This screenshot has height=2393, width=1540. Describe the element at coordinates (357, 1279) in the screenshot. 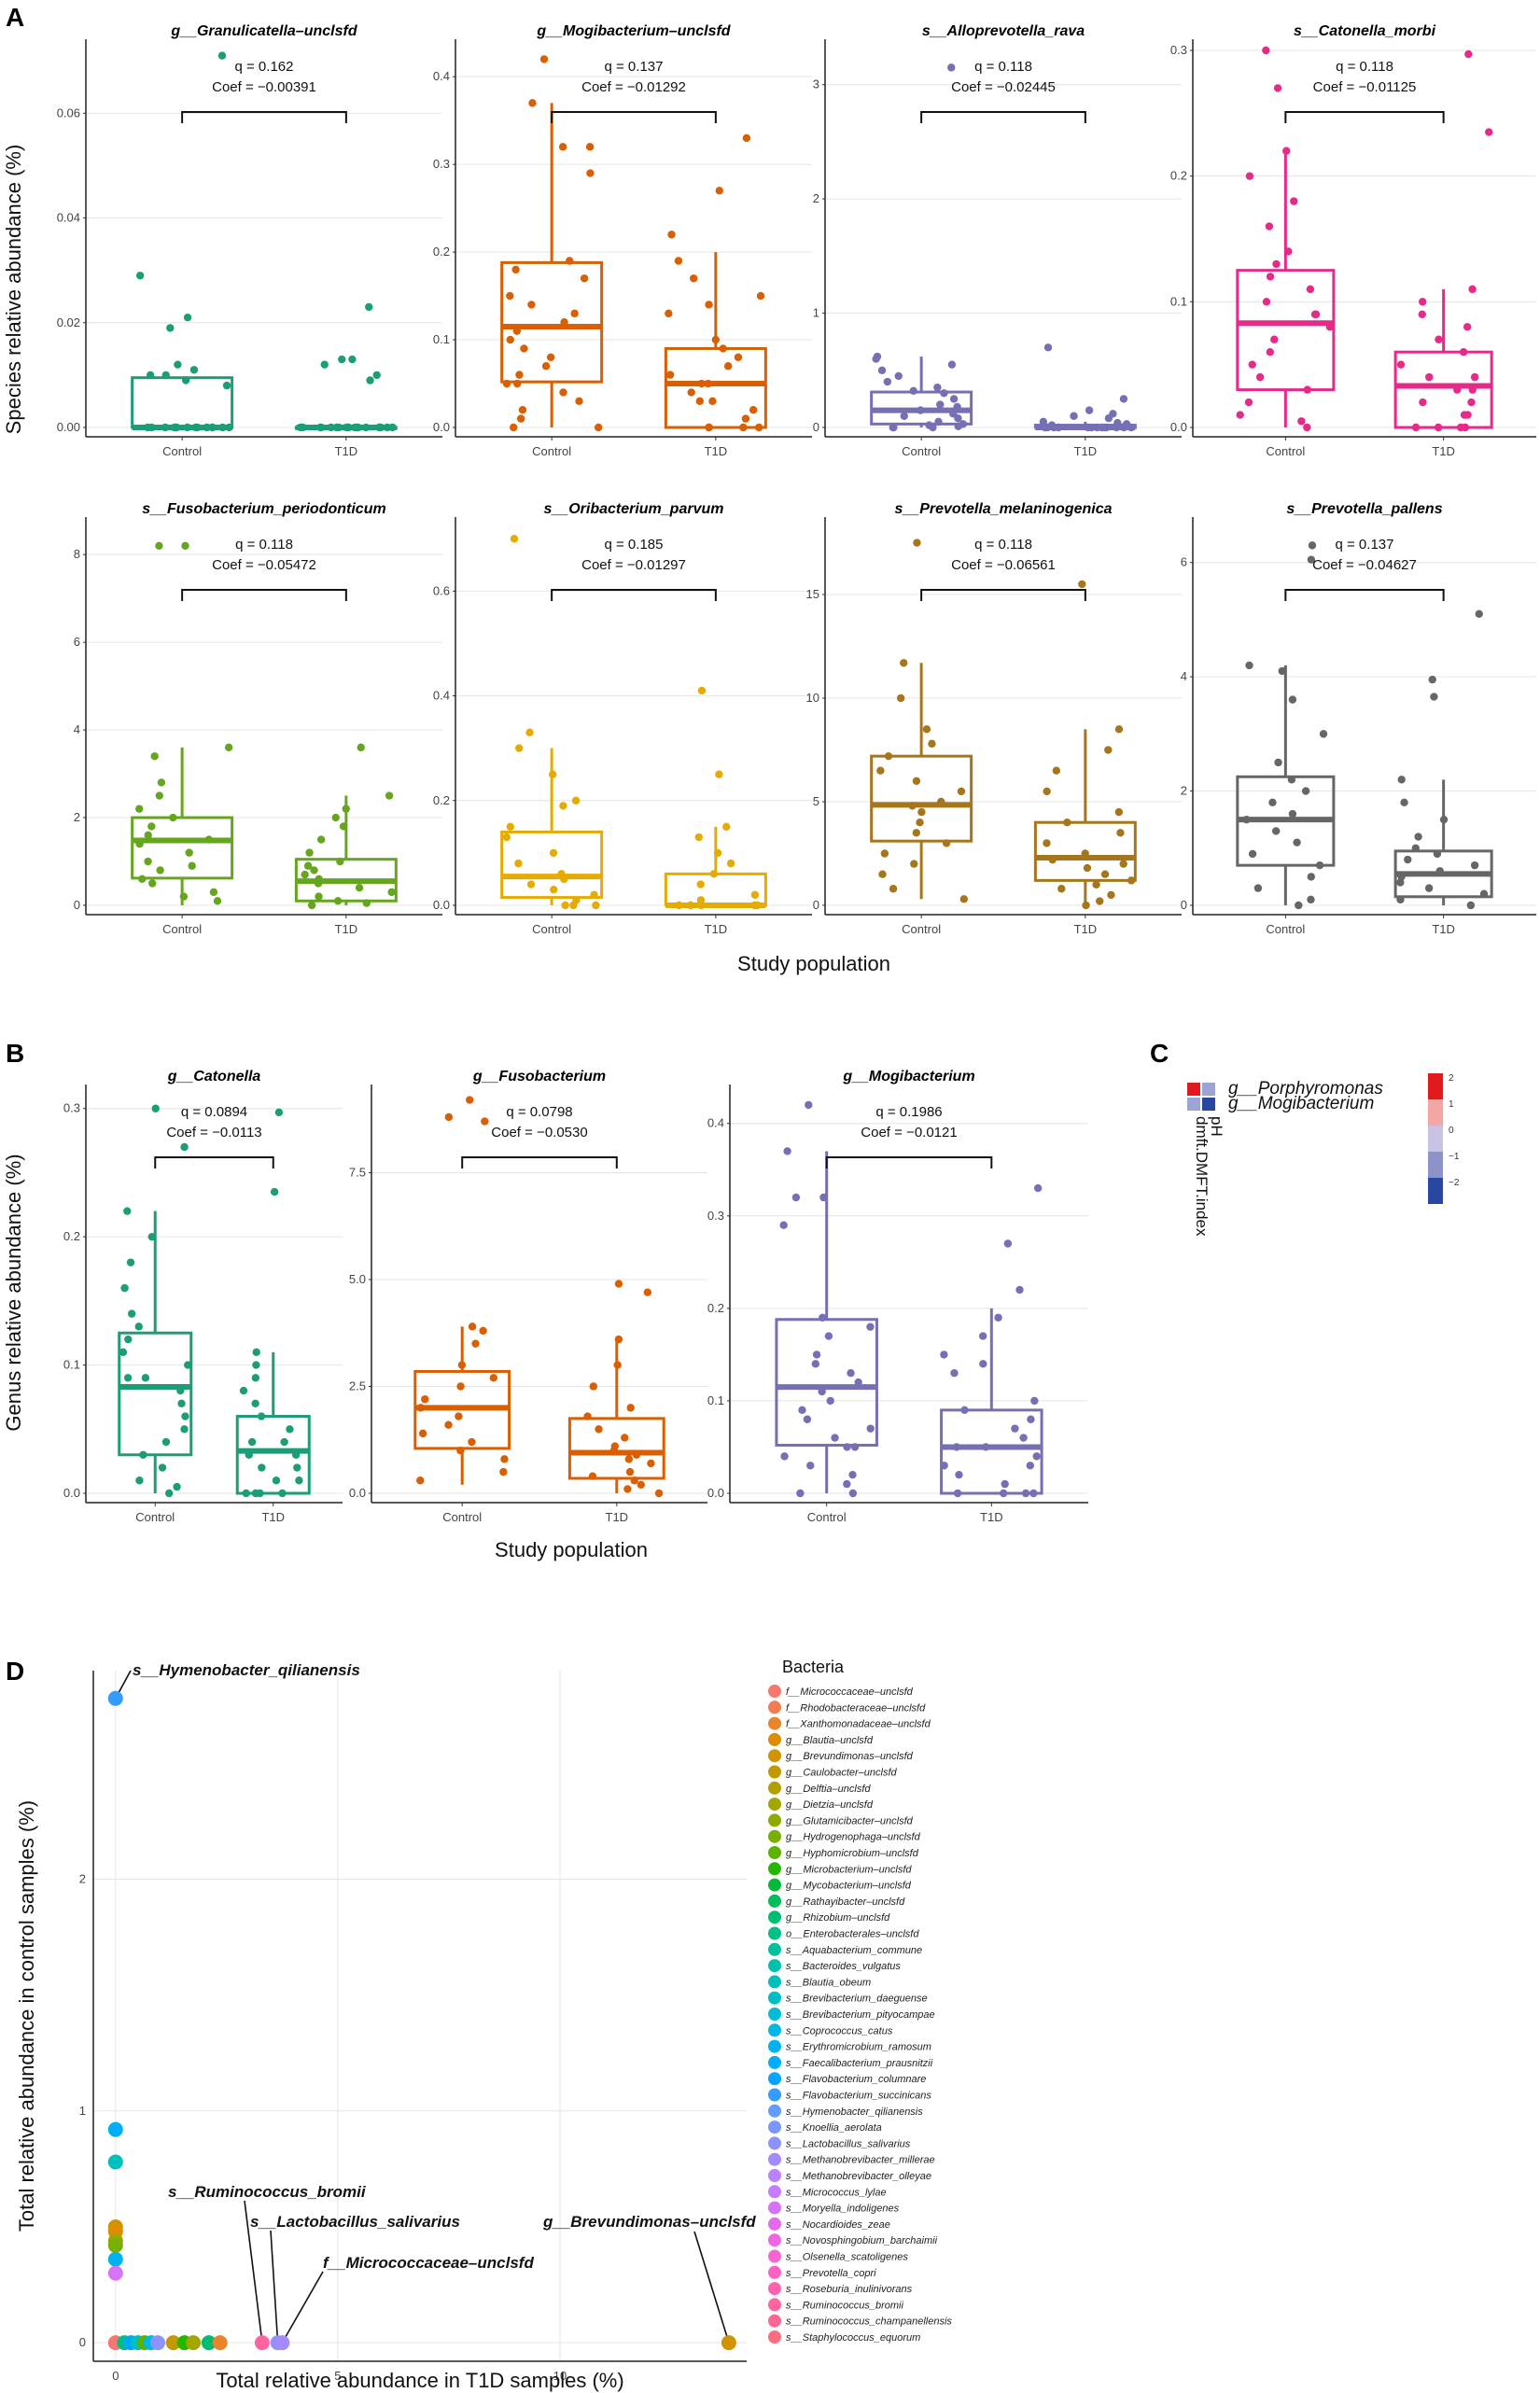

I see `y-tick-label: 5.0` at that location.